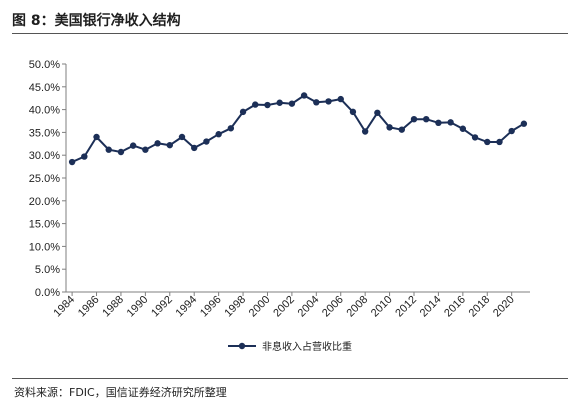 The width and height of the screenshot is (580, 405). Describe the element at coordinates (44, 225) in the screenshot. I see `y-tick-label: 15.0%` at that location.